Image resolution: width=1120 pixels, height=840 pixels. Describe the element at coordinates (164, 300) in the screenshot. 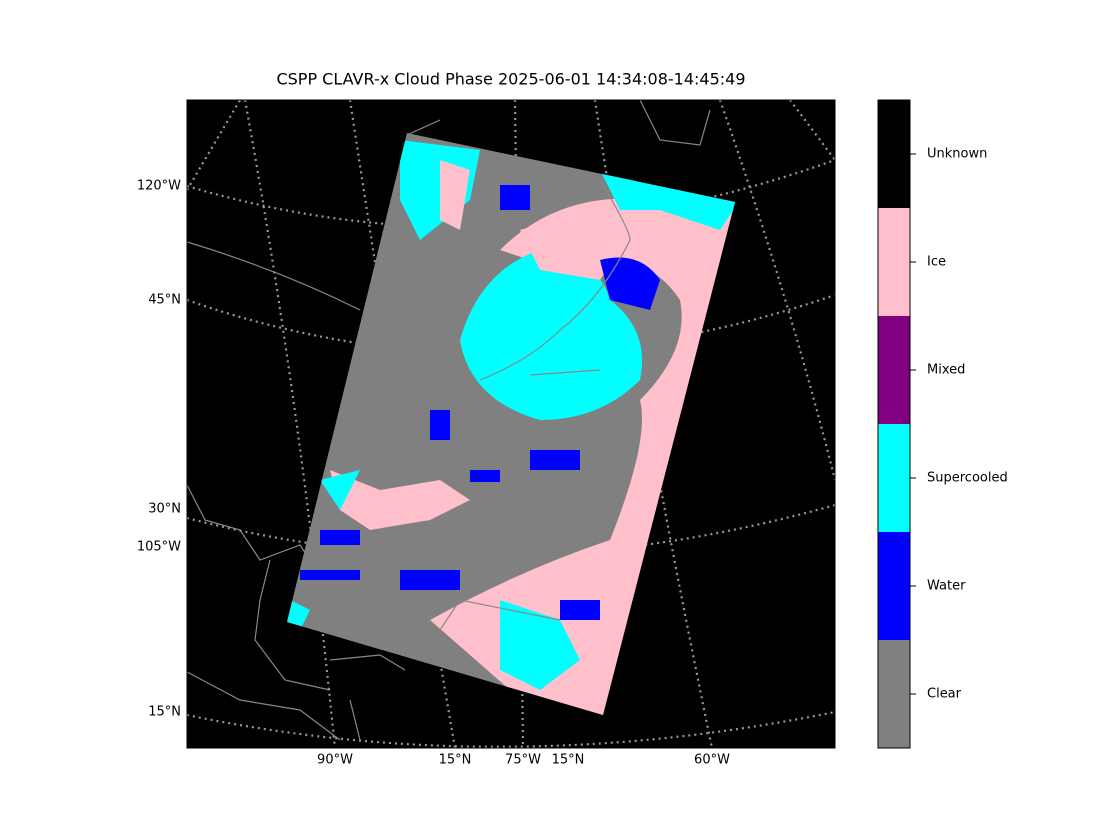

I see `latitude-label: 45°N` at that location.